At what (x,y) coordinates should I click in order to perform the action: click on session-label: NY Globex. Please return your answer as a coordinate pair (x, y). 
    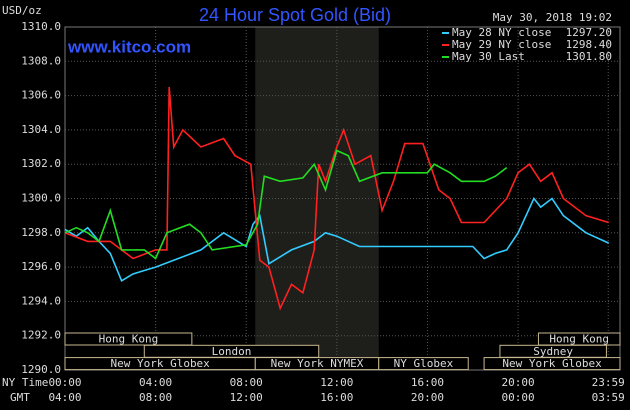
    Looking at the image, I should click on (424, 363).